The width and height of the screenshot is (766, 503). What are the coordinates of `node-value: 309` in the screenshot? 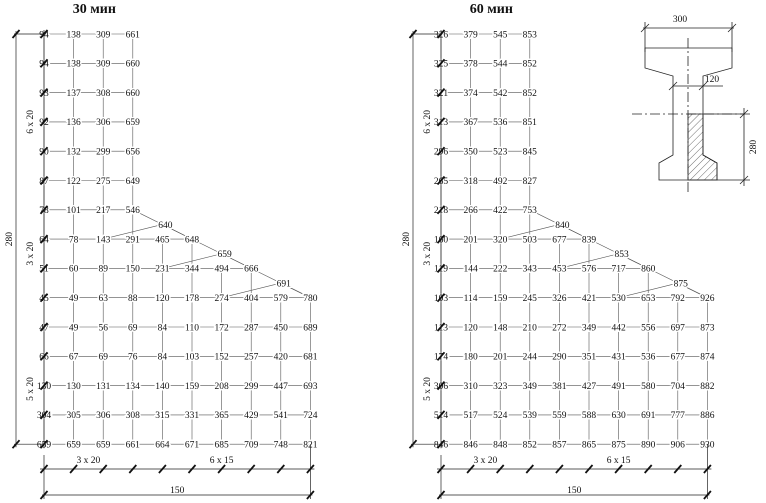 It's located at (103, 35).